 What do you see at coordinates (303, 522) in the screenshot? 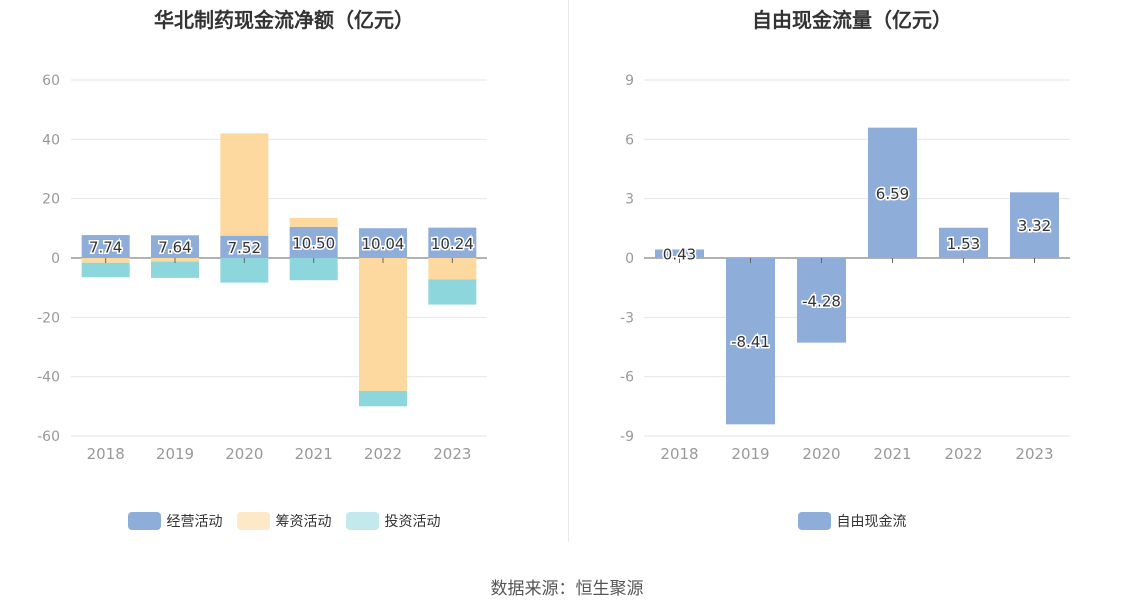
I see `legend-label-financing: 筹资活动` at bounding box center [303, 522].